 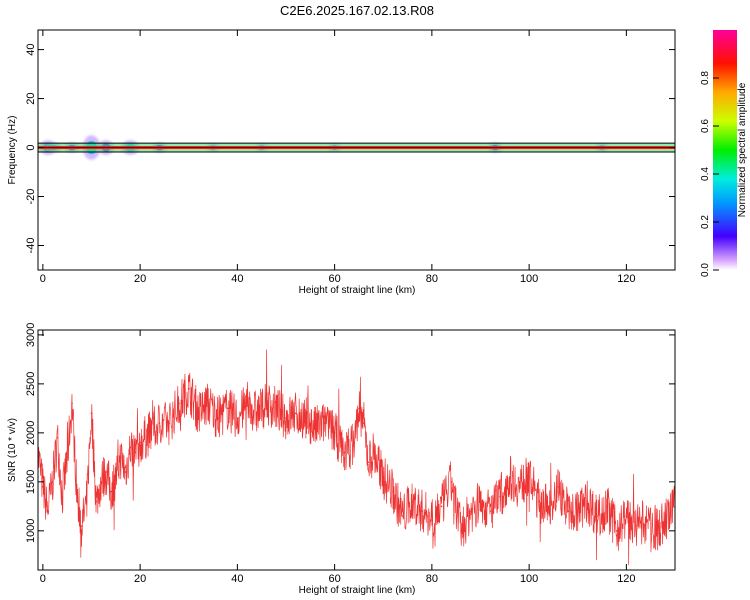 What do you see at coordinates (705, 270) in the screenshot?
I see `colorbar-tick-label-0: 0.0` at bounding box center [705, 270].